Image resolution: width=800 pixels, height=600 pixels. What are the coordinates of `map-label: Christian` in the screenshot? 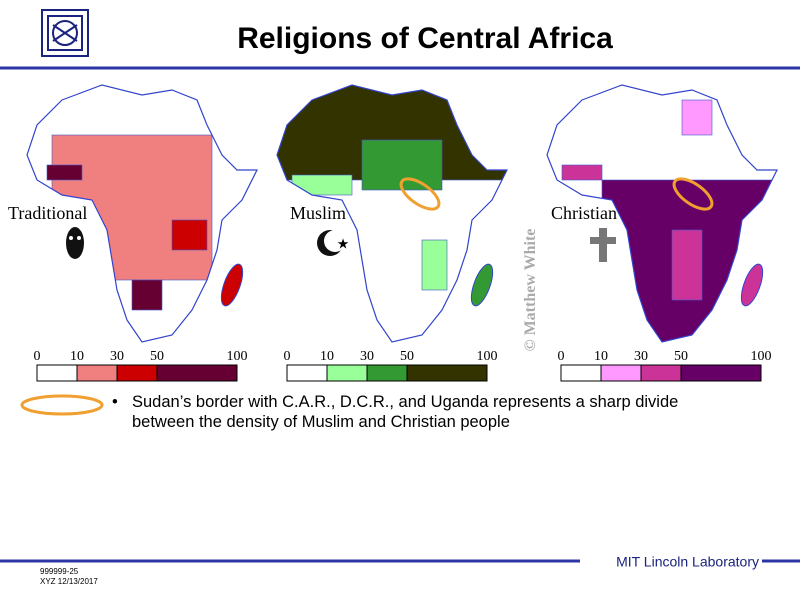 It's located at (584, 213).